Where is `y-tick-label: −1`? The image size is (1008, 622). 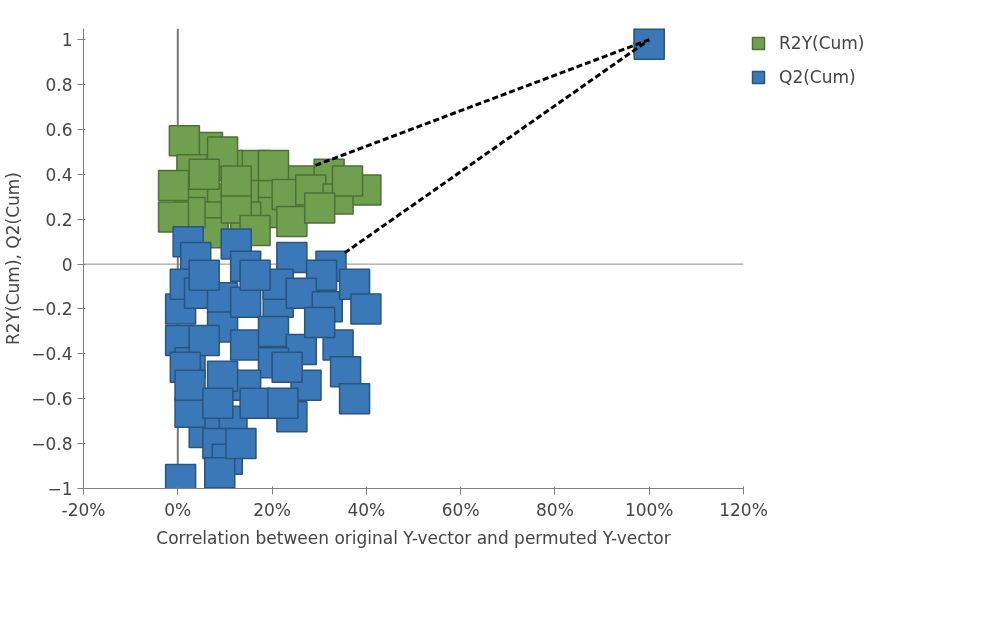 y-tick-label: −1 is located at coordinates (60, 489).